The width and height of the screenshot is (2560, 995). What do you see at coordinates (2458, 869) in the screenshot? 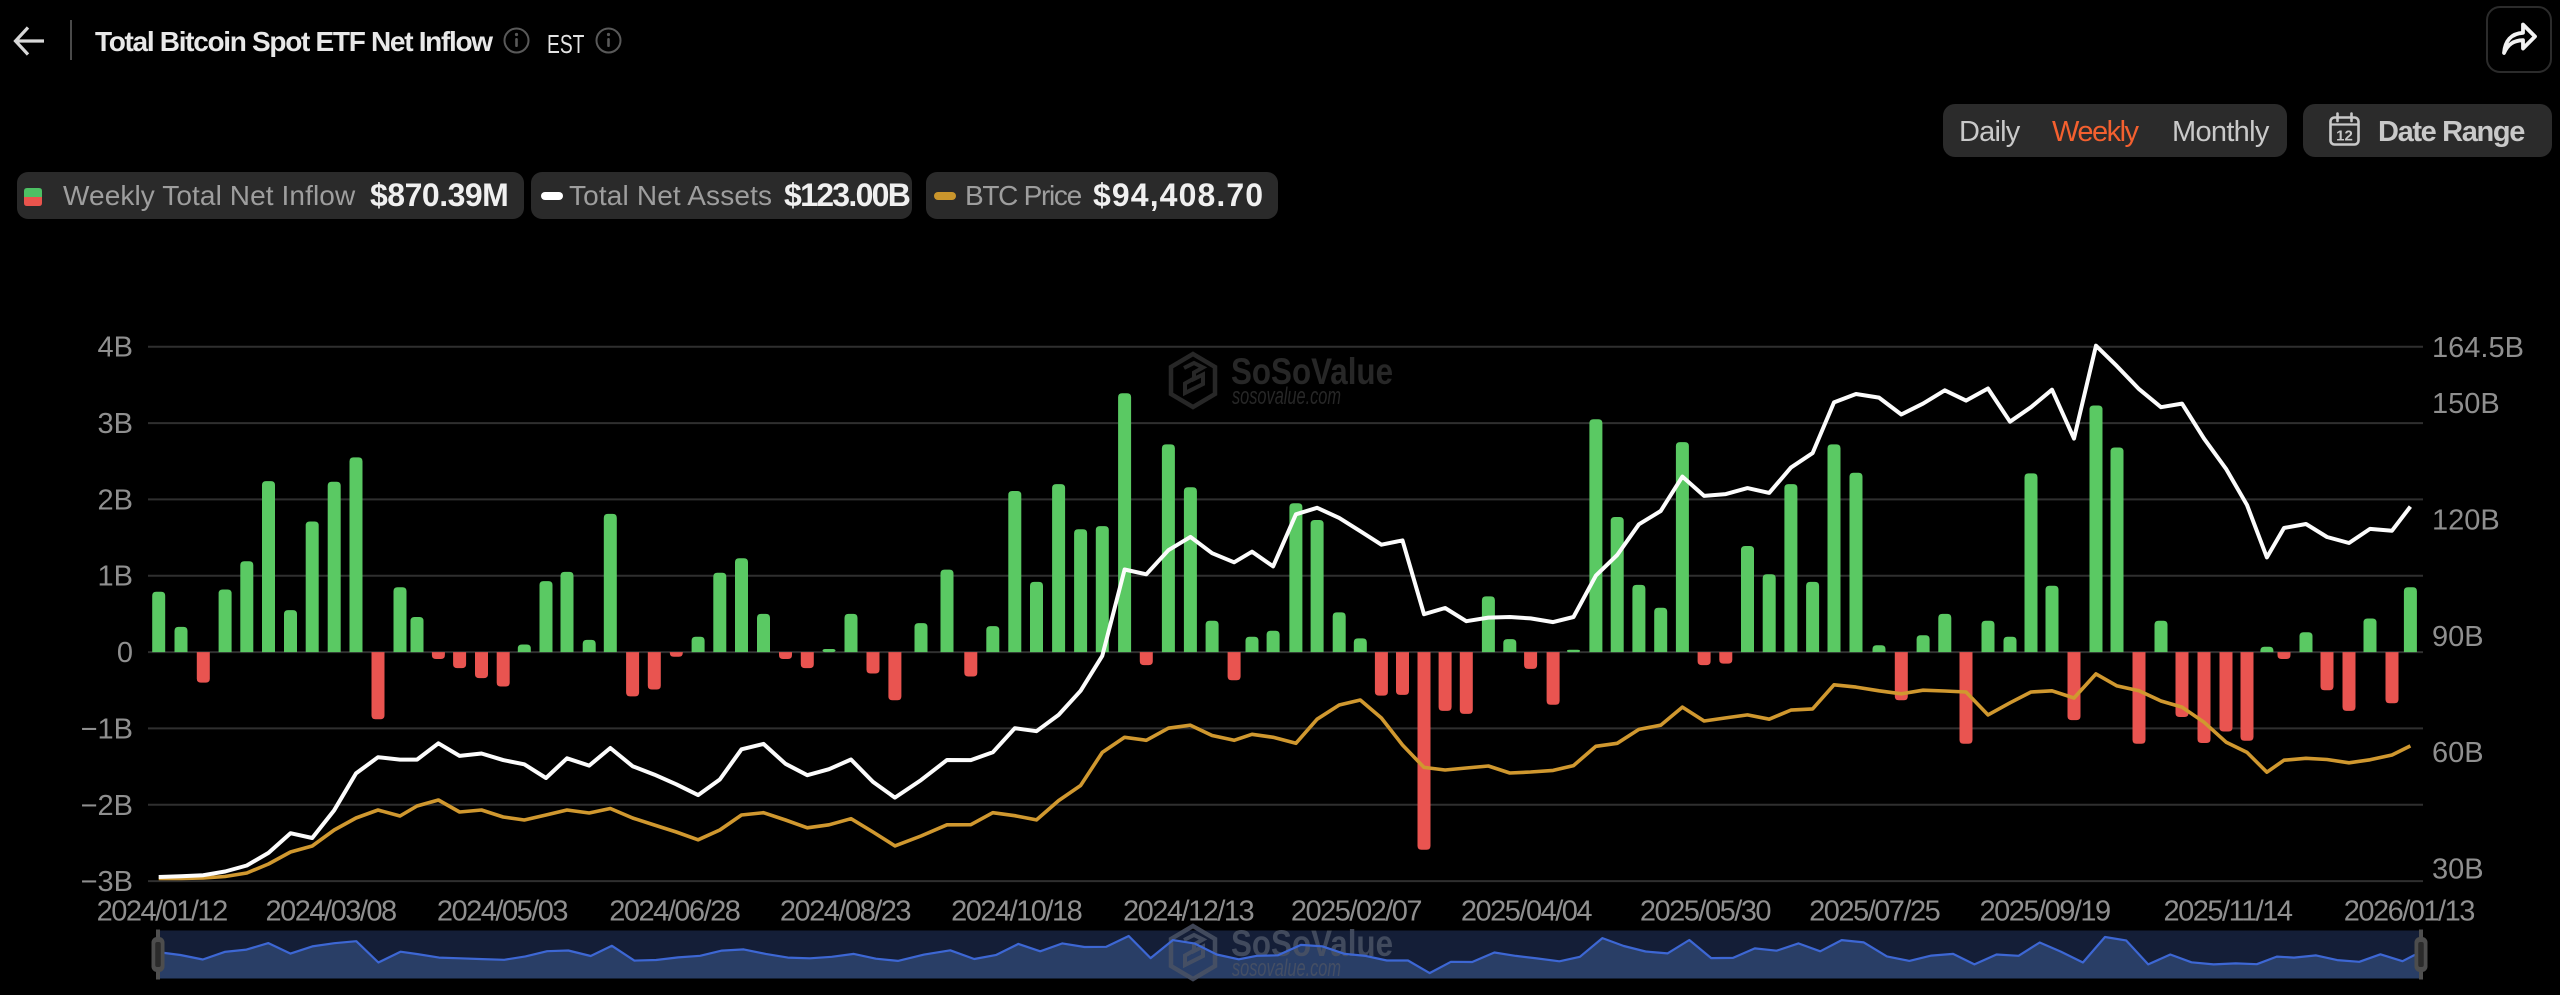
I see `svg-text: 30B` at bounding box center [2458, 869].